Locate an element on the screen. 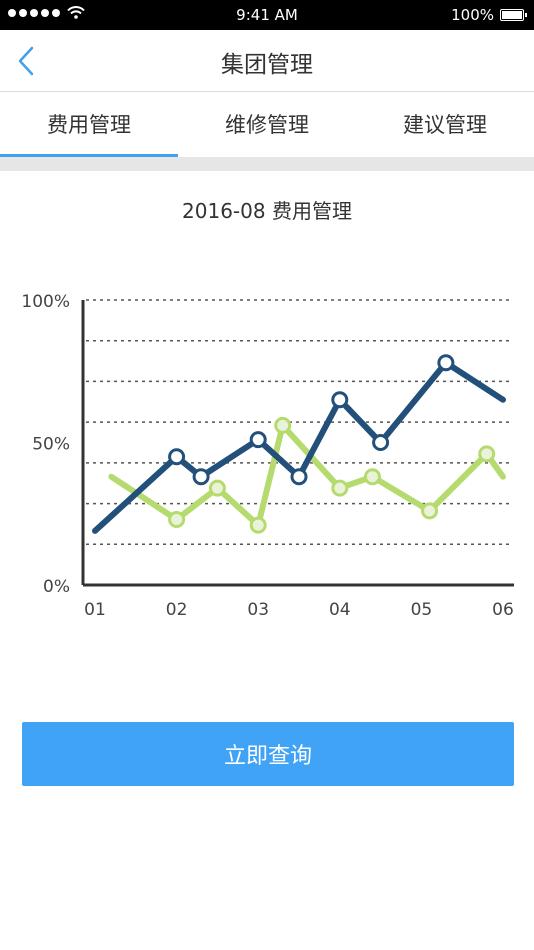 This screenshot has width=534, height=950. wifi-icon is located at coordinates (76, 12).